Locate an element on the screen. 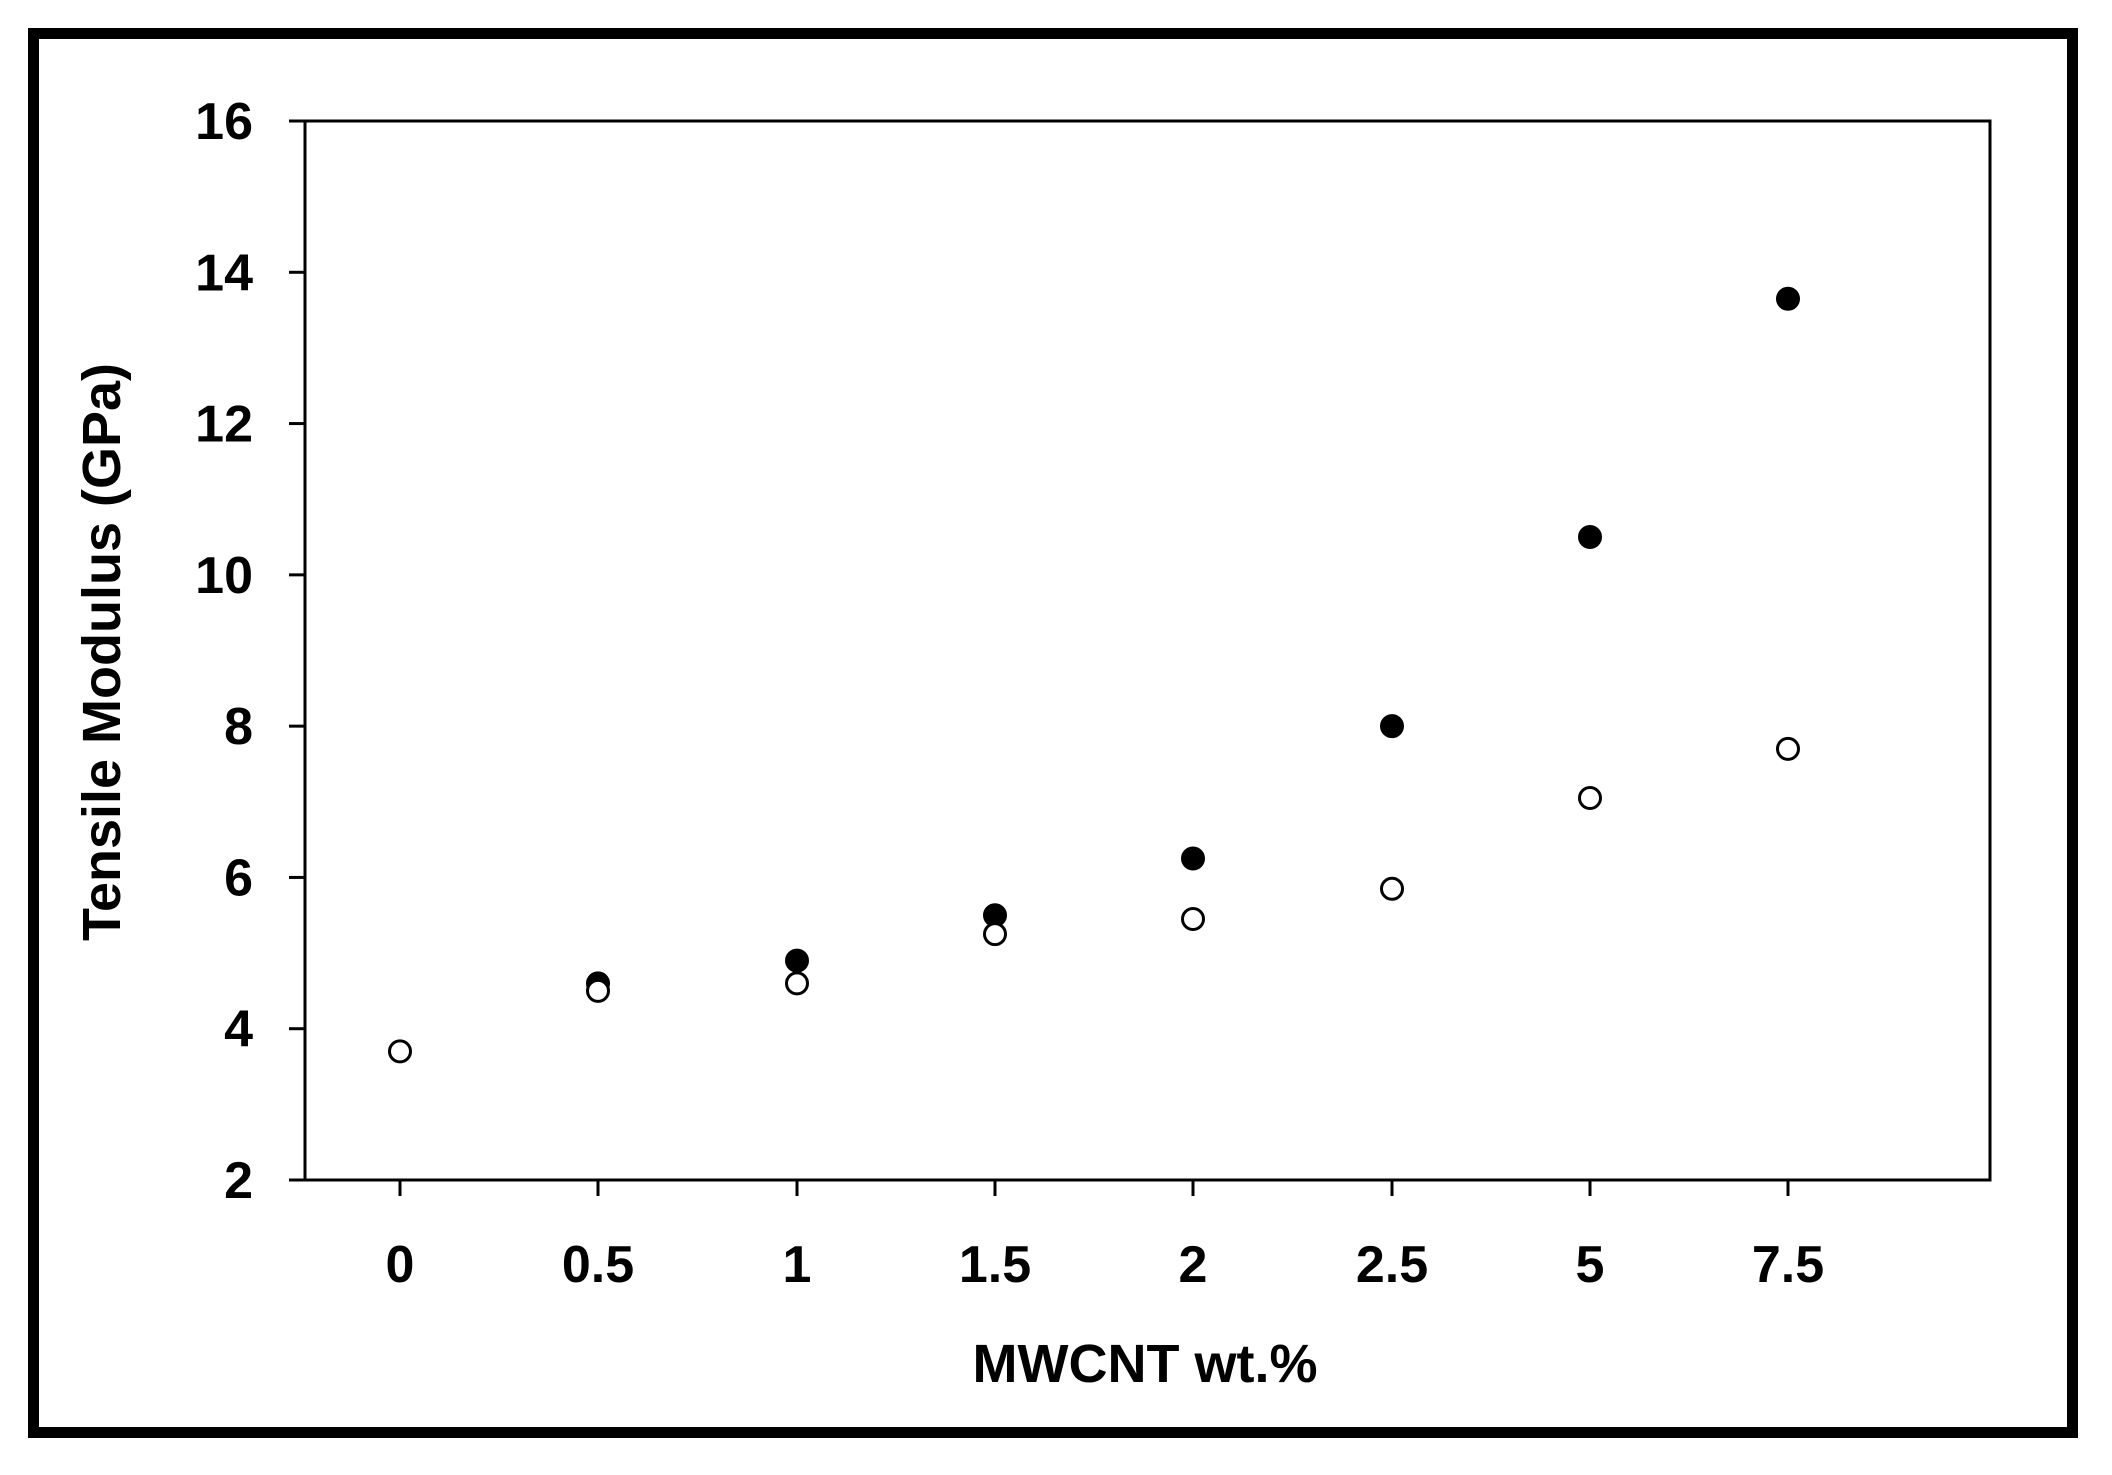 This screenshot has height=1475, width=2112. y-tick-label: 14 is located at coordinates (224, 273).